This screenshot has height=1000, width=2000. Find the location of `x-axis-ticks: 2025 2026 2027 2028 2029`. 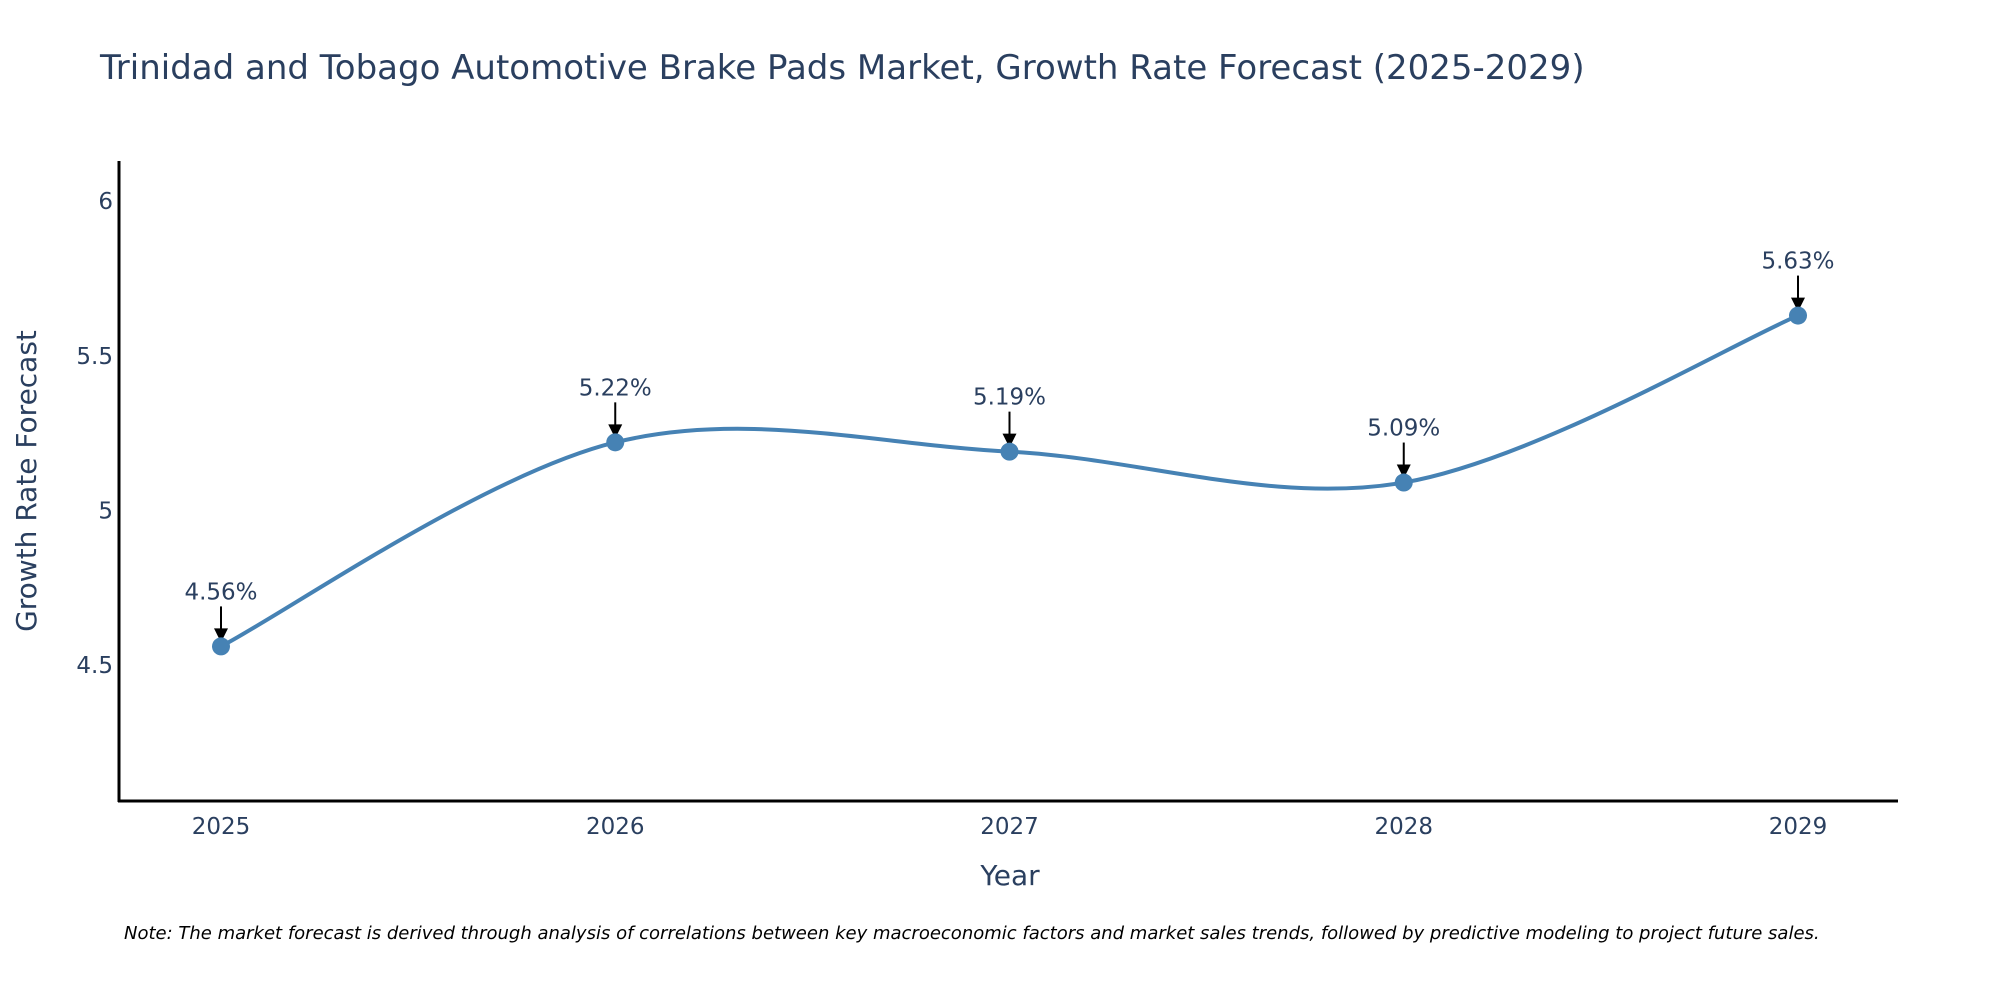

x-axis-ticks: 2025 2026 2027 2028 2029 is located at coordinates (1010, 827).